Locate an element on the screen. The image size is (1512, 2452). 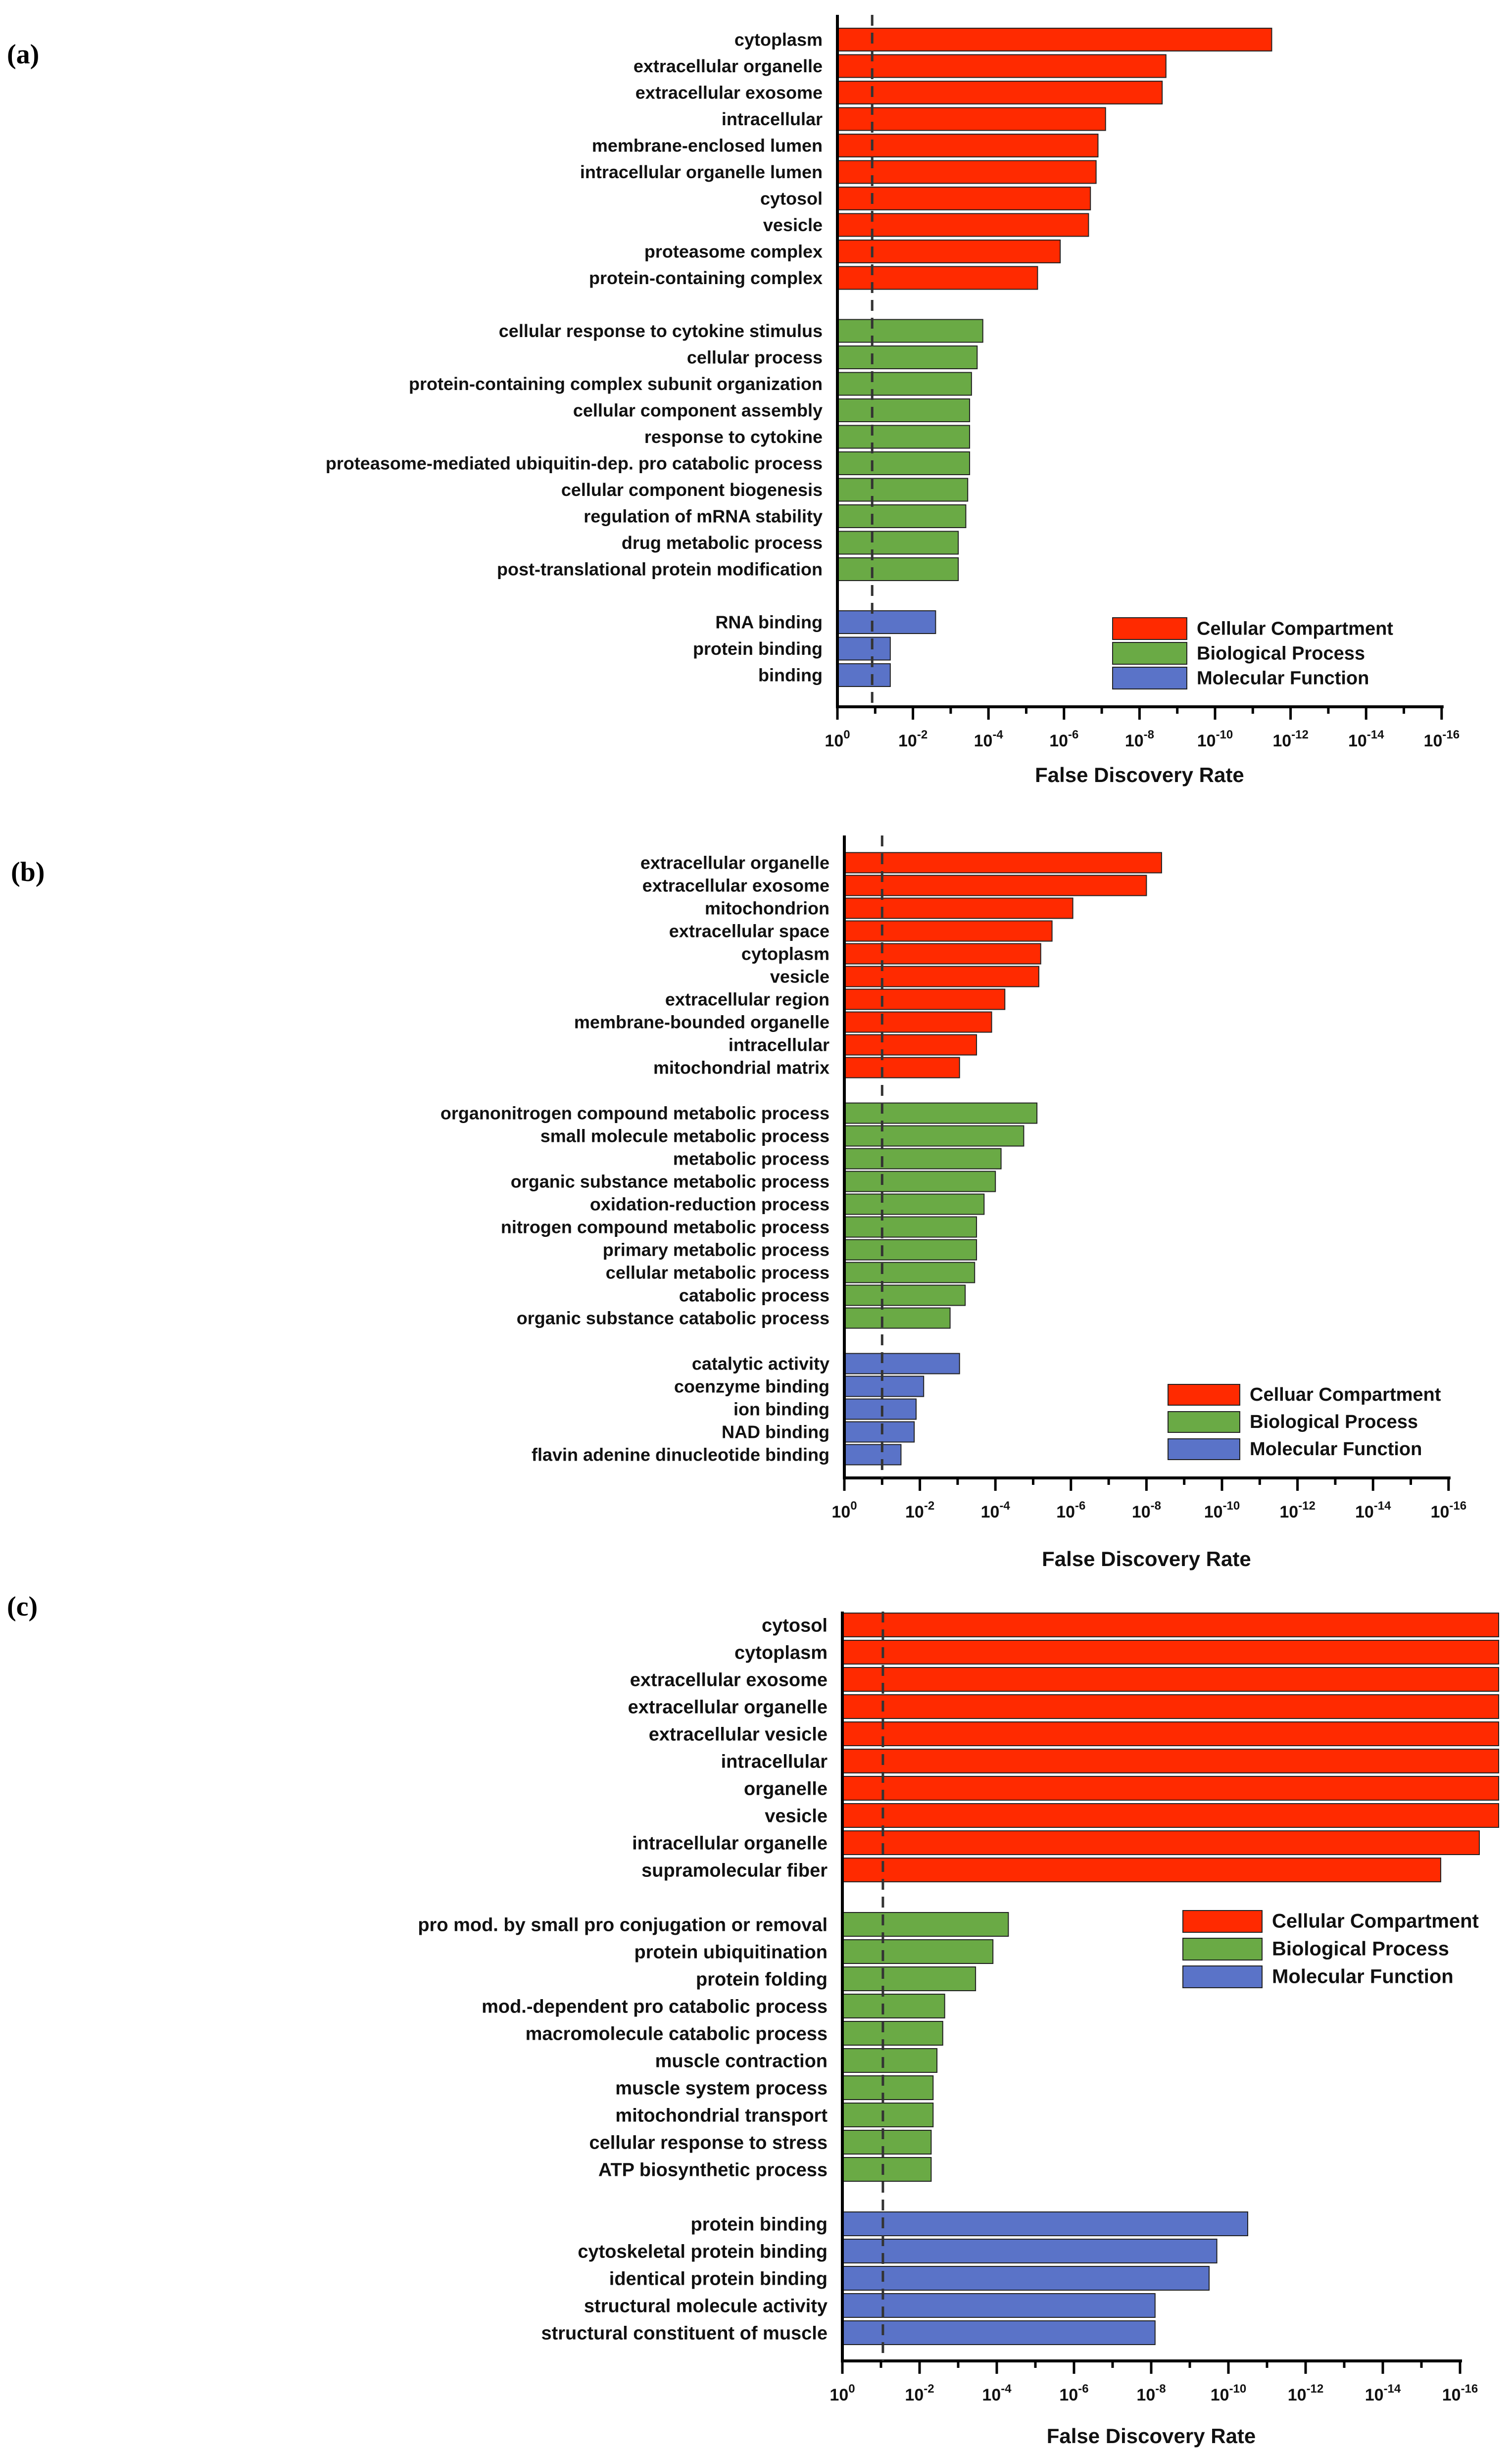
x-tick-label: 10⁻⁸ is located at coordinates (1151, 2393).